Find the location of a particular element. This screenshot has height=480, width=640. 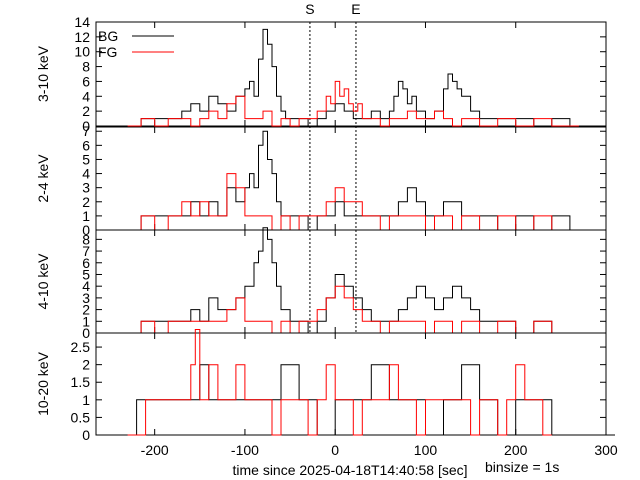

marker-label-e: E is located at coordinates (355, 9).